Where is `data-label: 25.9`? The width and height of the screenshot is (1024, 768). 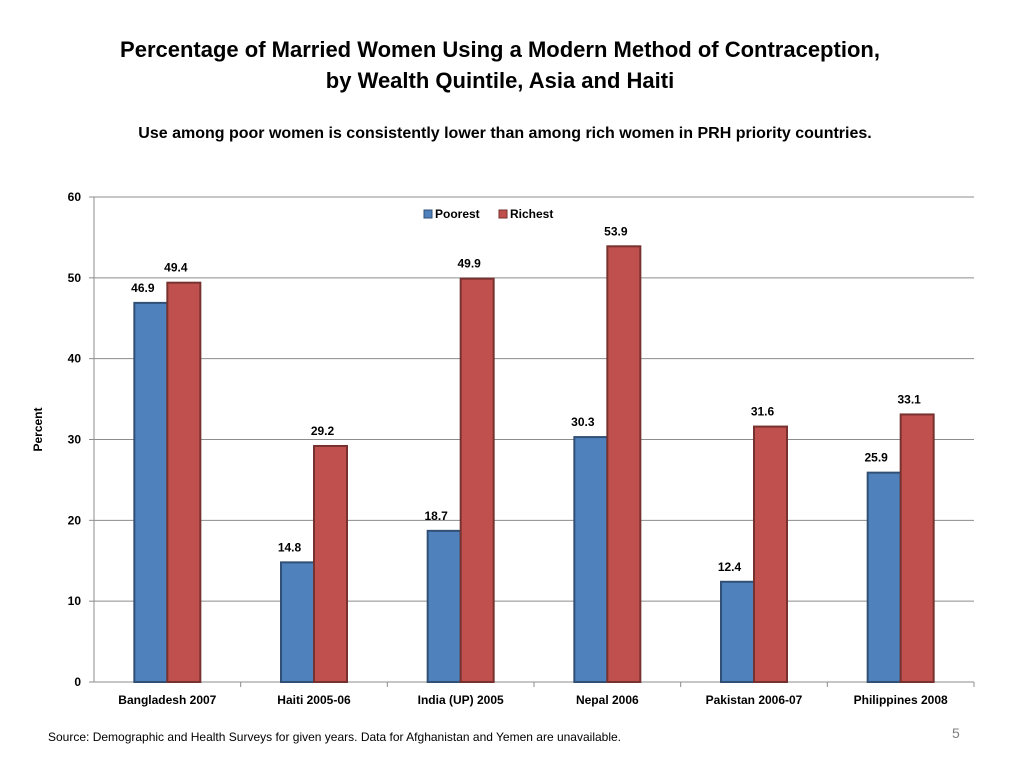
data-label: 25.9 is located at coordinates (876, 458).